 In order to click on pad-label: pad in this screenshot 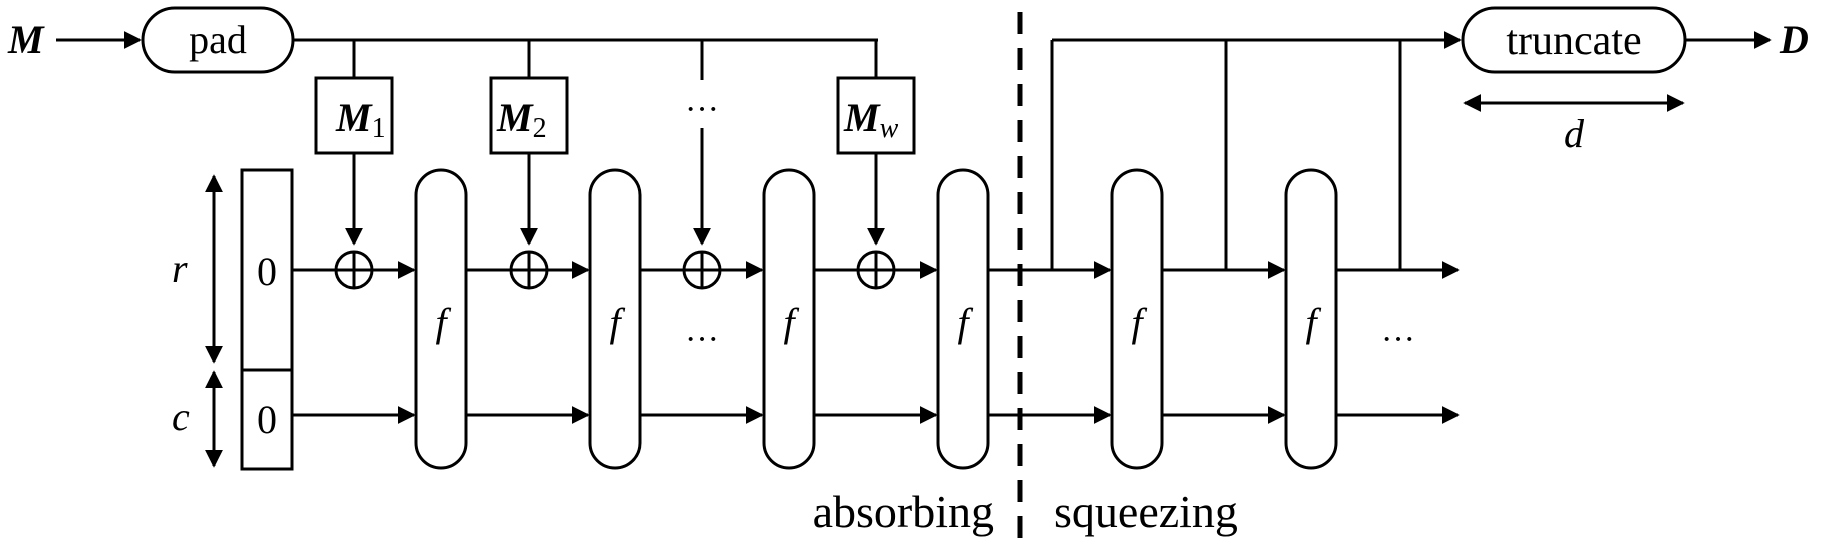, I will do `click(218, 39)`.